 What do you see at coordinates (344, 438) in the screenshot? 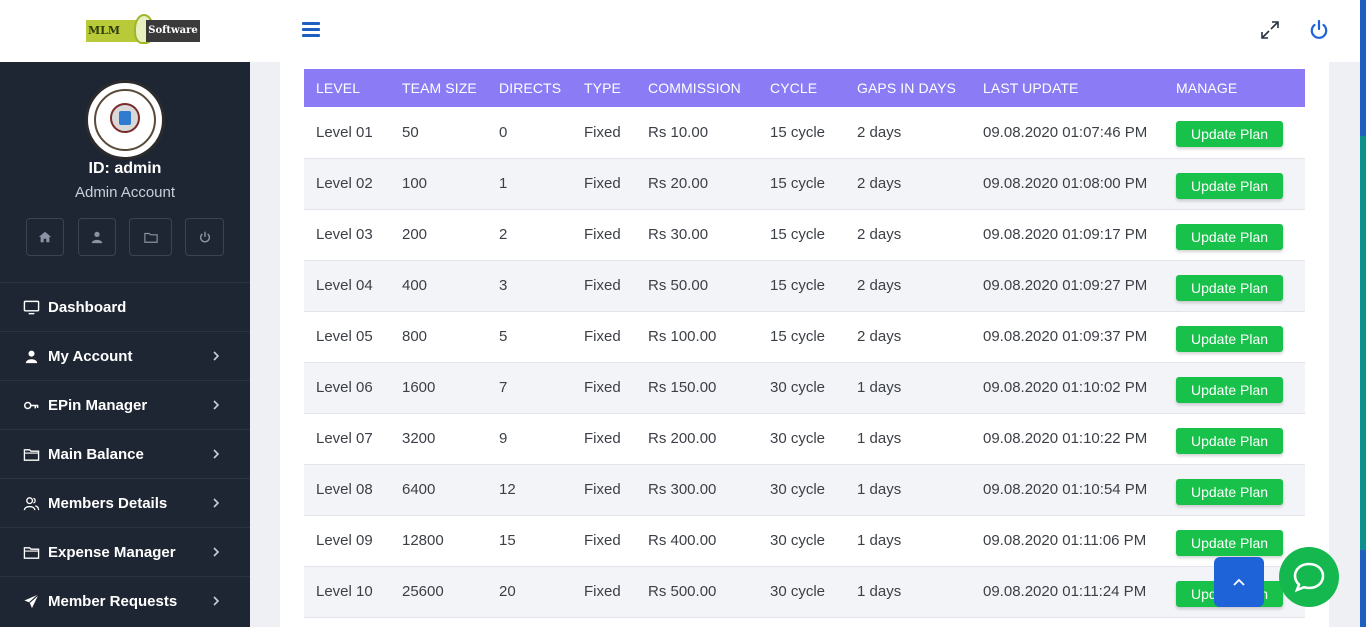
I see `level-cell: Level 07` at bounding box center [344, 438].